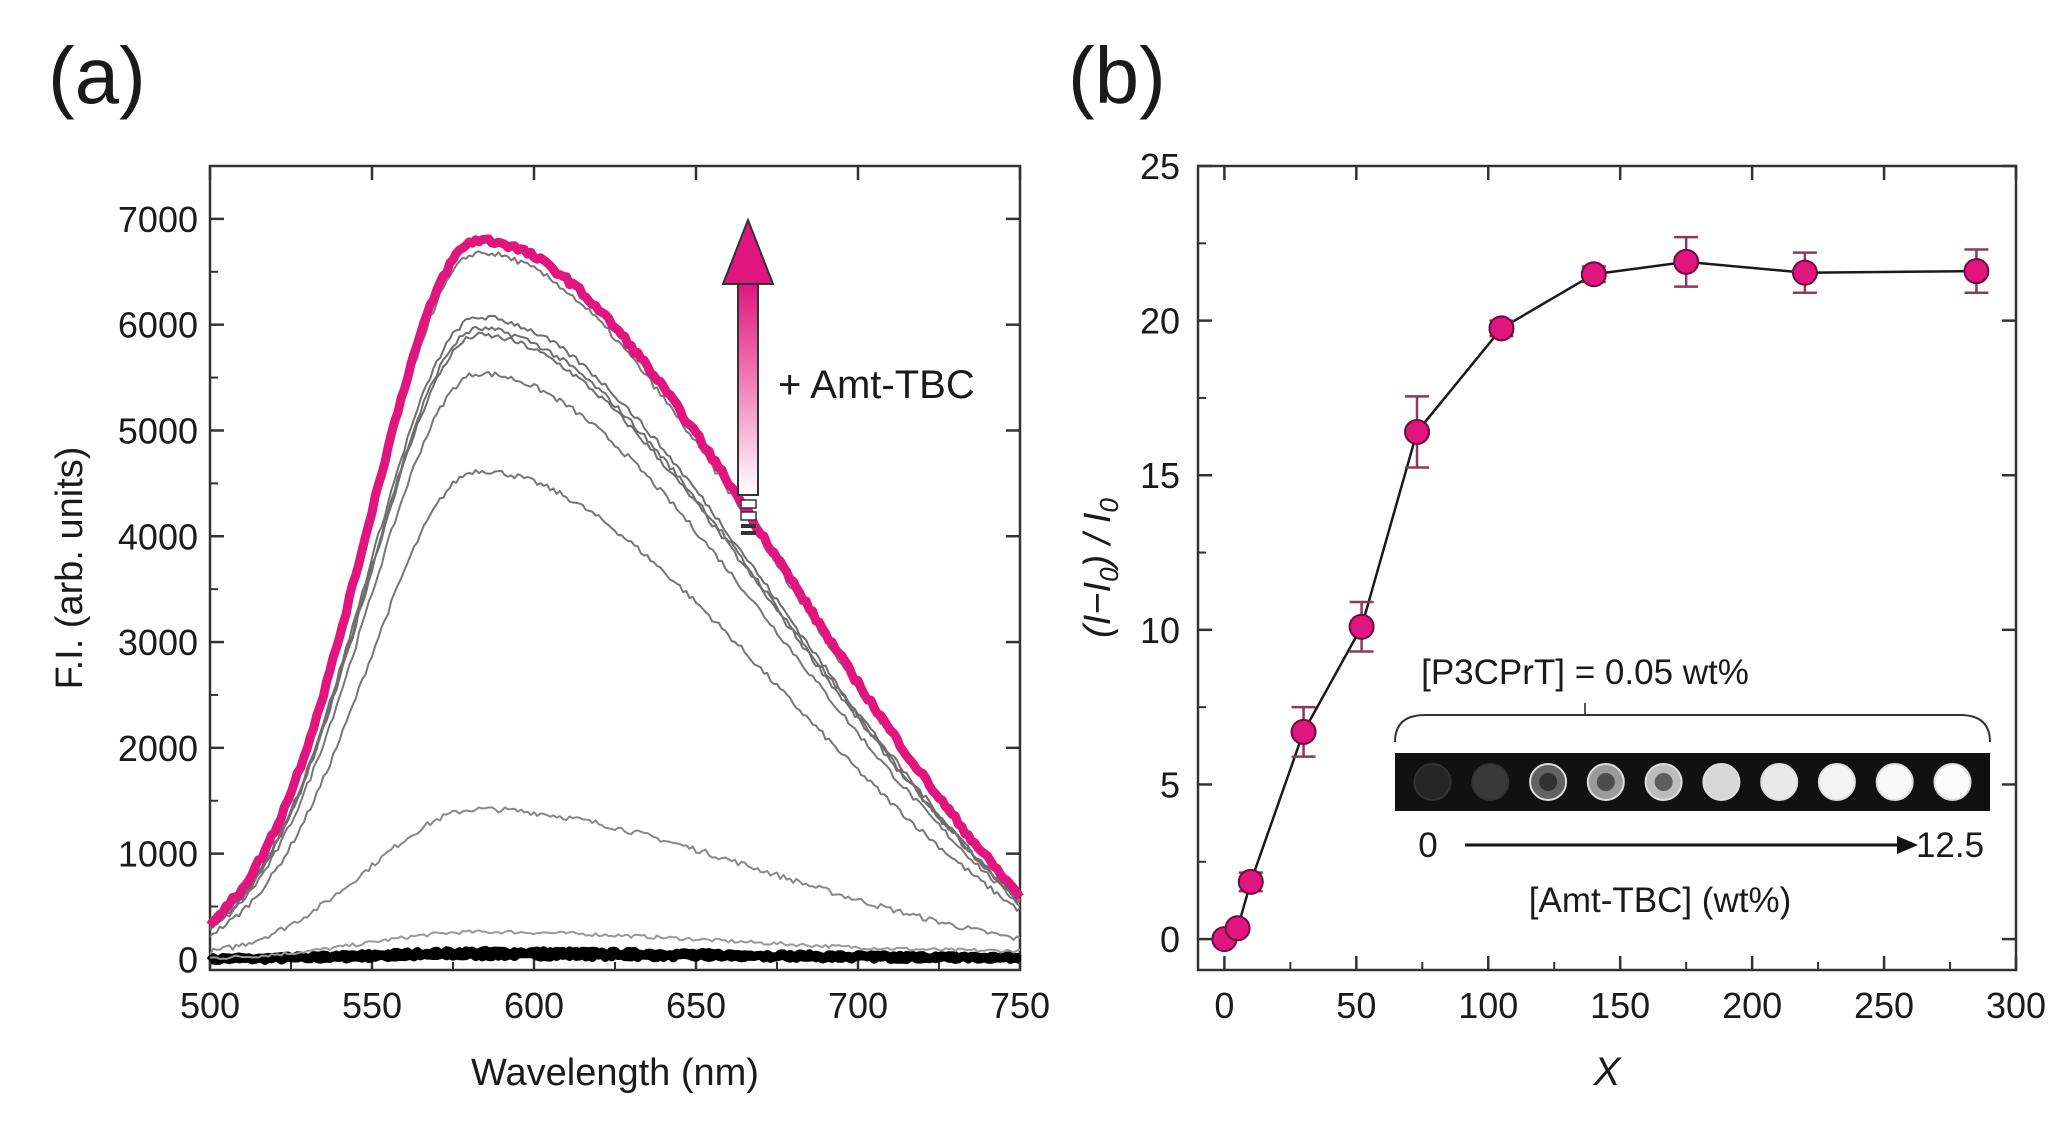 Image resolution: width=2064 pixels, height=1126 pixels. I want to click on x-tick-label: 700, so click(858, 1005).